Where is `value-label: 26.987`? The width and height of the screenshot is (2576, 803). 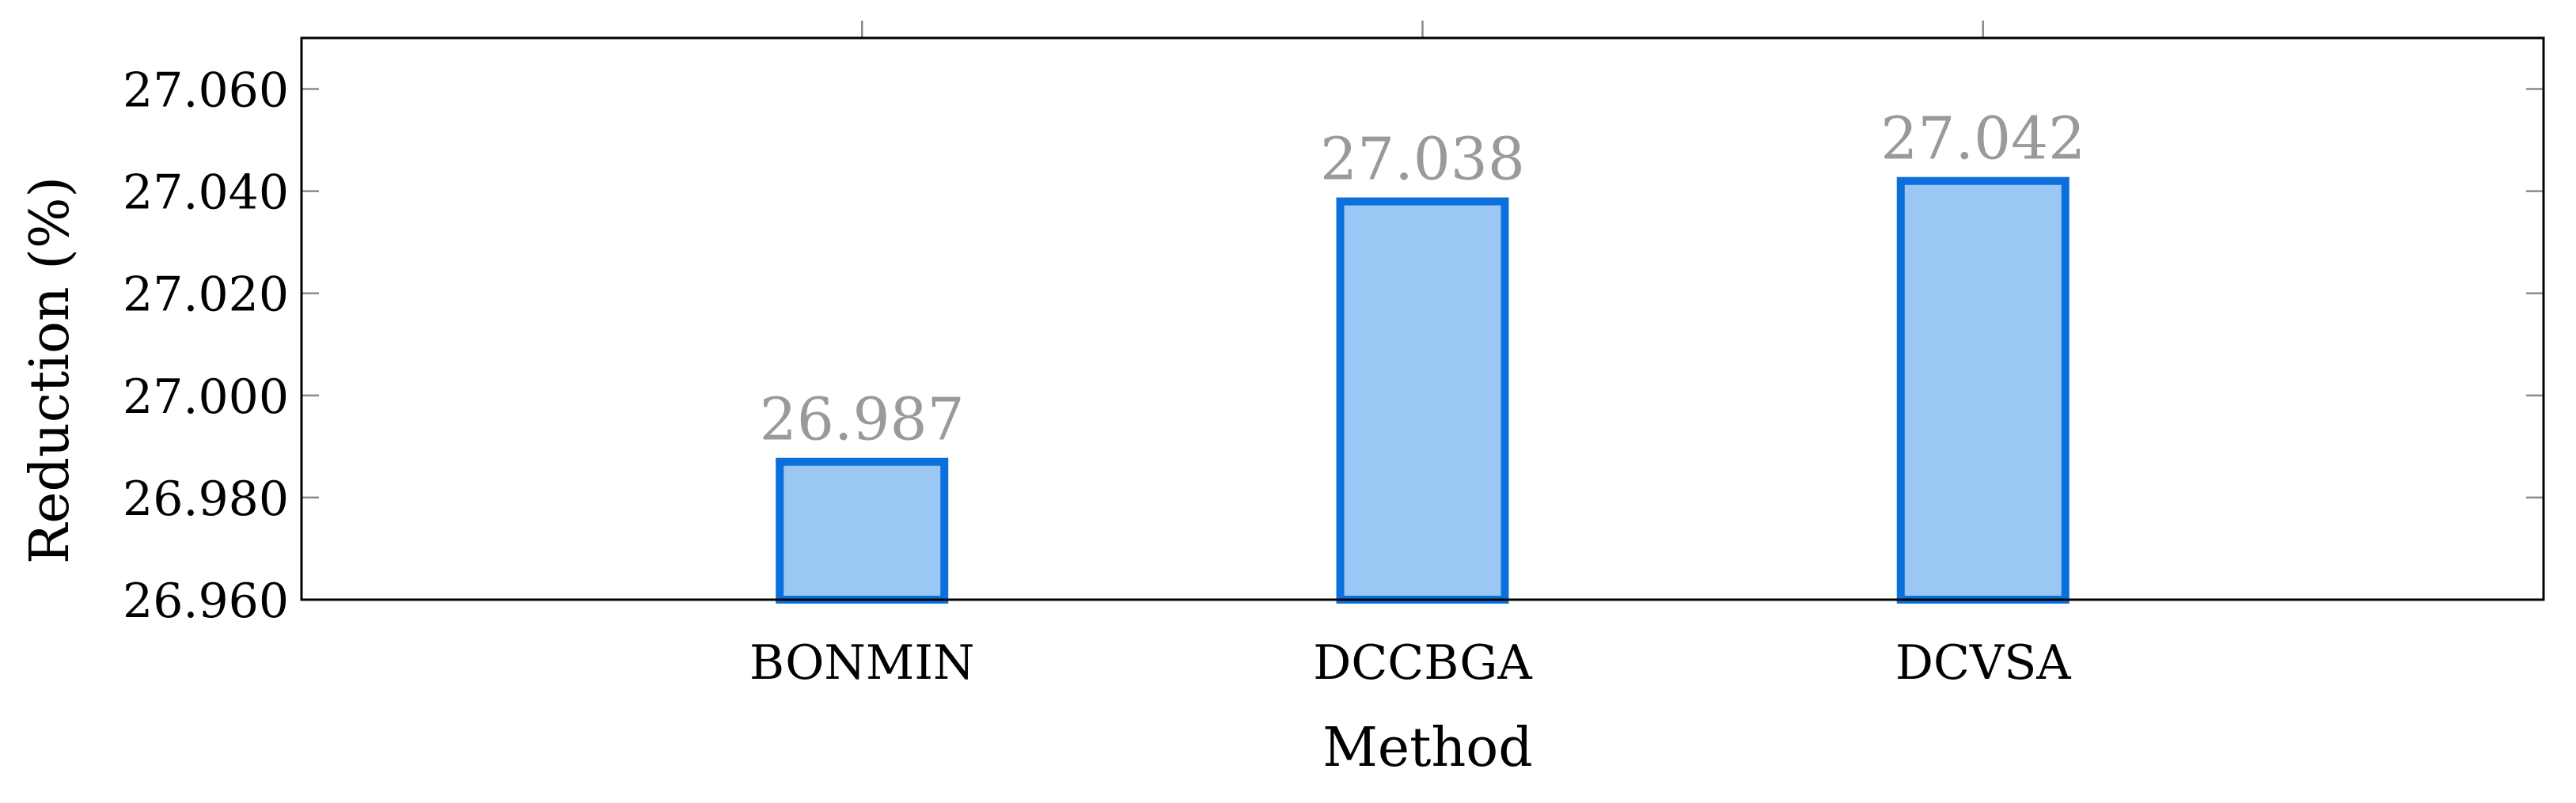
value-label: 26.987 is located at coordinates (862, 420).